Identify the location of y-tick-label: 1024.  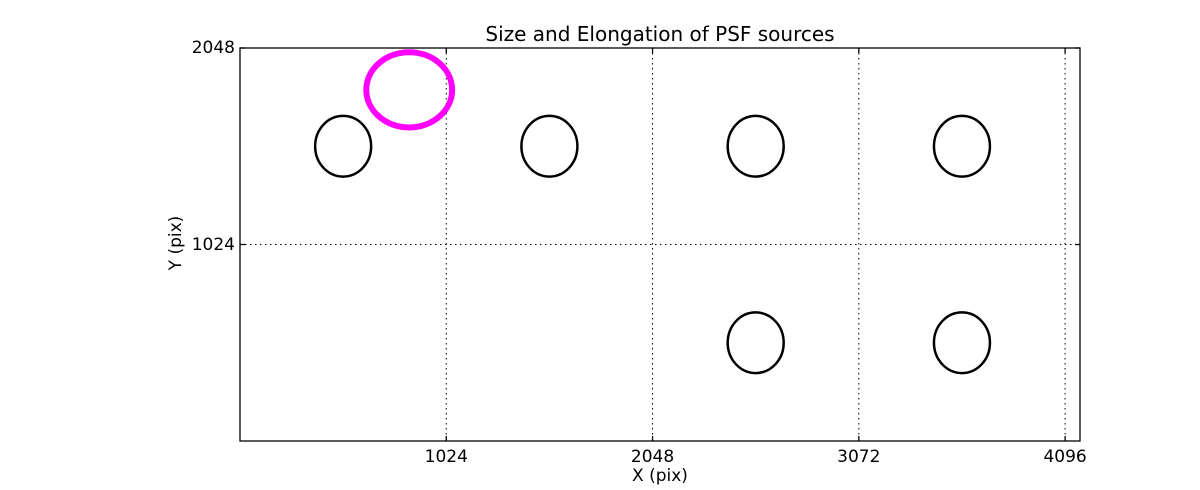
(213, 244).